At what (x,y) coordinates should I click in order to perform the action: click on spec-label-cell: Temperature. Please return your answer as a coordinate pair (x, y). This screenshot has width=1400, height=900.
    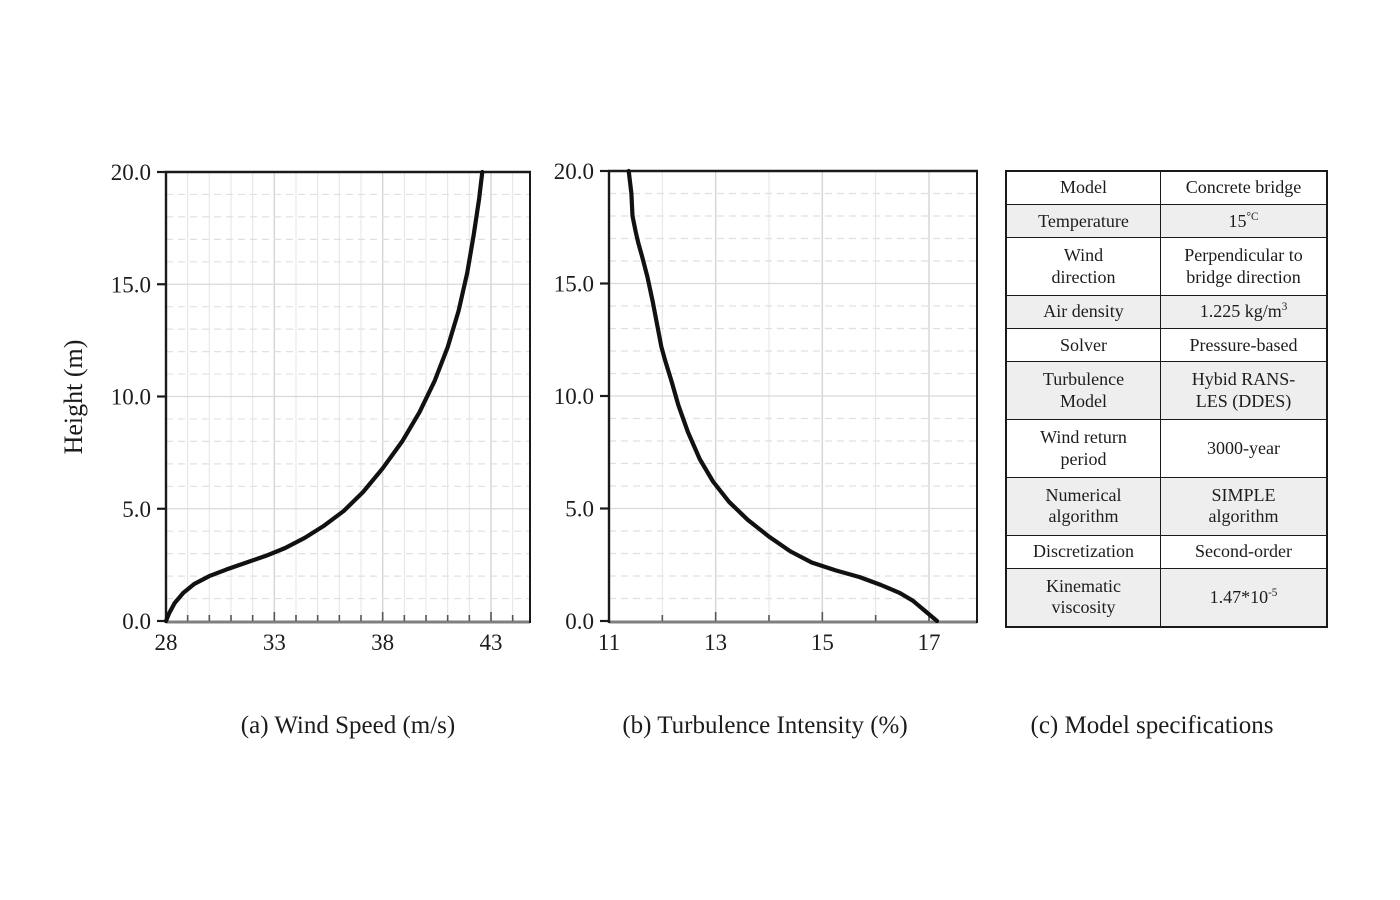
    Looking at the image, I should click on (1083, 221).